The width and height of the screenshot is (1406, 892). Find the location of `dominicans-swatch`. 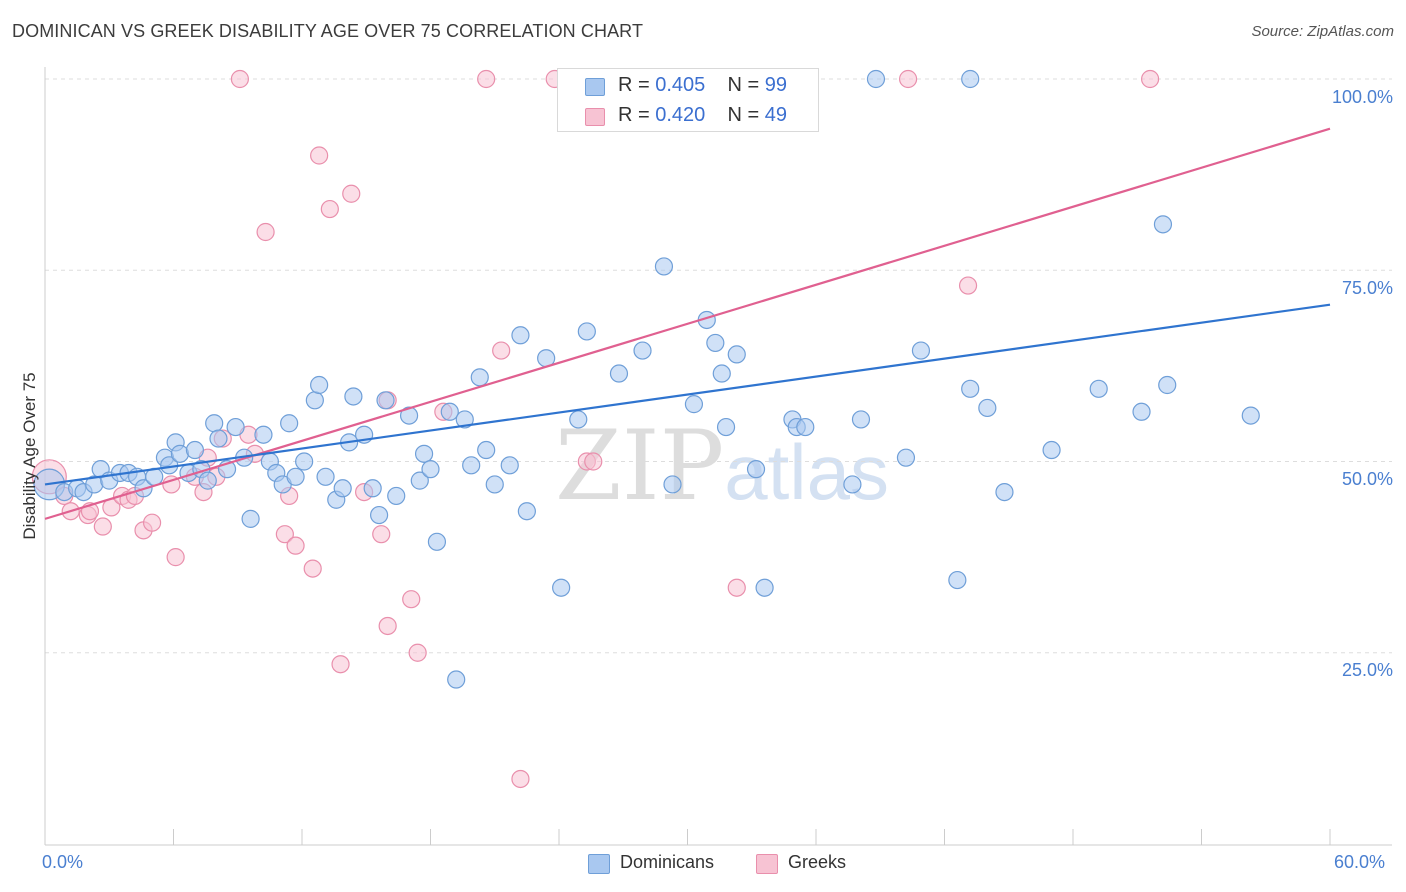

dominicans-swatch is located at coordinates (595, 87).